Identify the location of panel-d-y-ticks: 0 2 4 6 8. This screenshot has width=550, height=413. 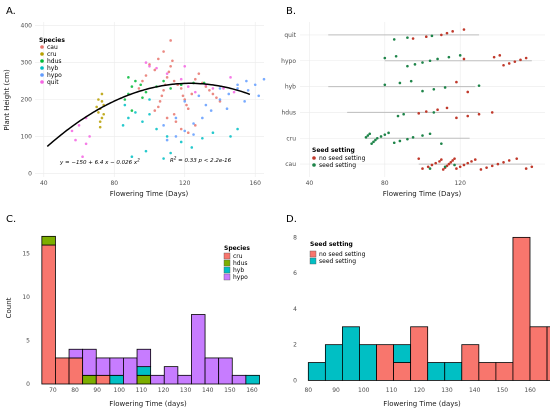
(295, 309).